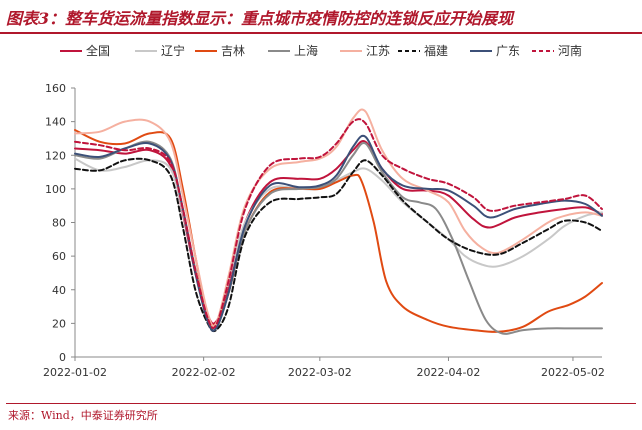 This screenshot has height=430, width=642. Describe the element at coordinates (436, 50) in the screenshot. I see `legend-label-6: 福建` at that location.